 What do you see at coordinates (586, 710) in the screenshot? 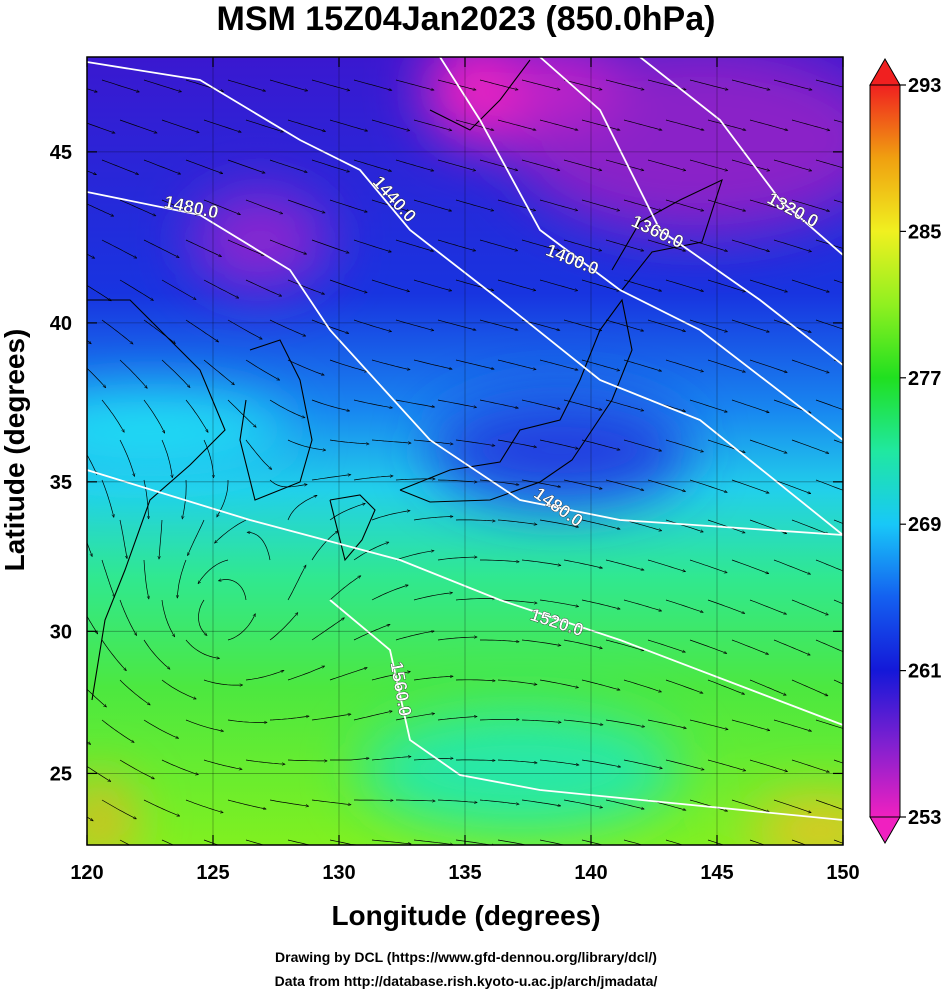
I see `contour-line` at bounding box center [586, 710].